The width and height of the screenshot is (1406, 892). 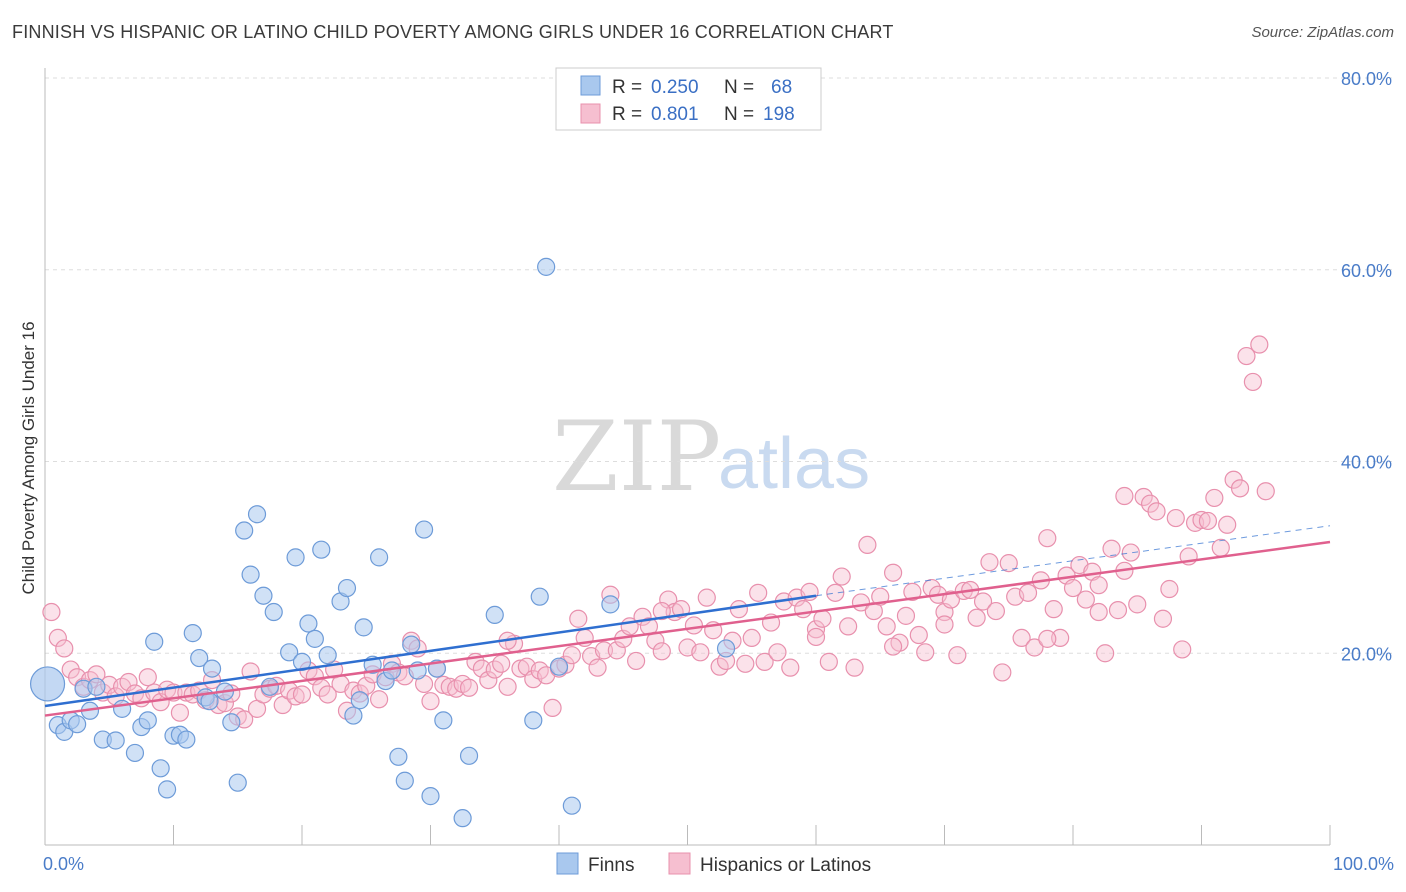 What do you see at coordinates (739, 114) in the screenshot?
I see `legend-hisp-n-label: N =` at bounding box center [739, 114].